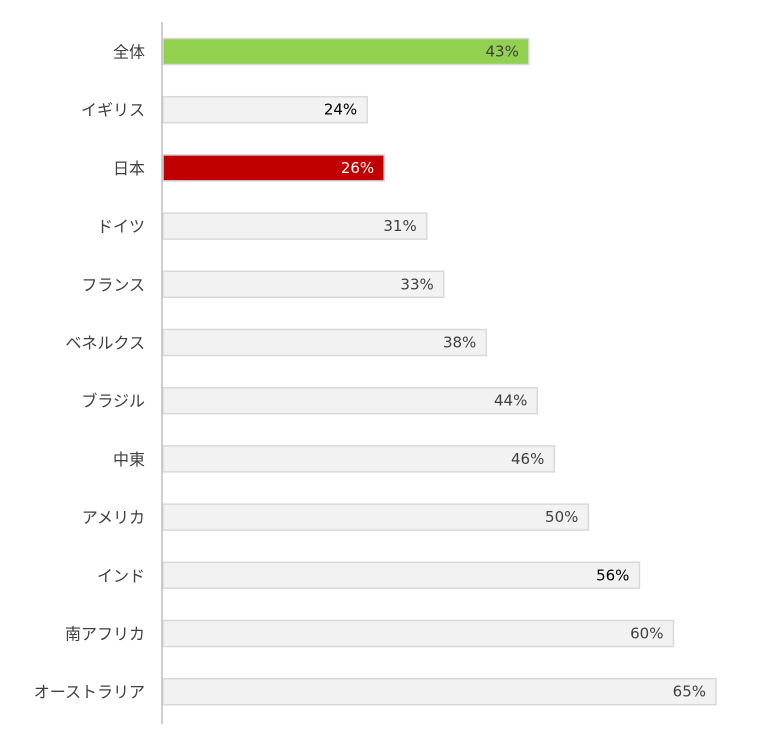 Image resolution: width=782 pixels, height=746 pixels. Describe the element at coordinates (646, 634) in the screenshot. I see `value-label-10: 60%` at that location.